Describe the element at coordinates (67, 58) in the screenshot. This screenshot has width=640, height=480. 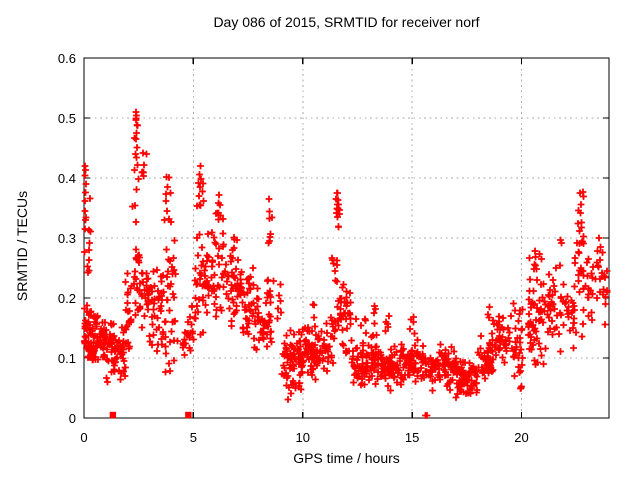
I see `y-tick-label: 0.6` at that location.